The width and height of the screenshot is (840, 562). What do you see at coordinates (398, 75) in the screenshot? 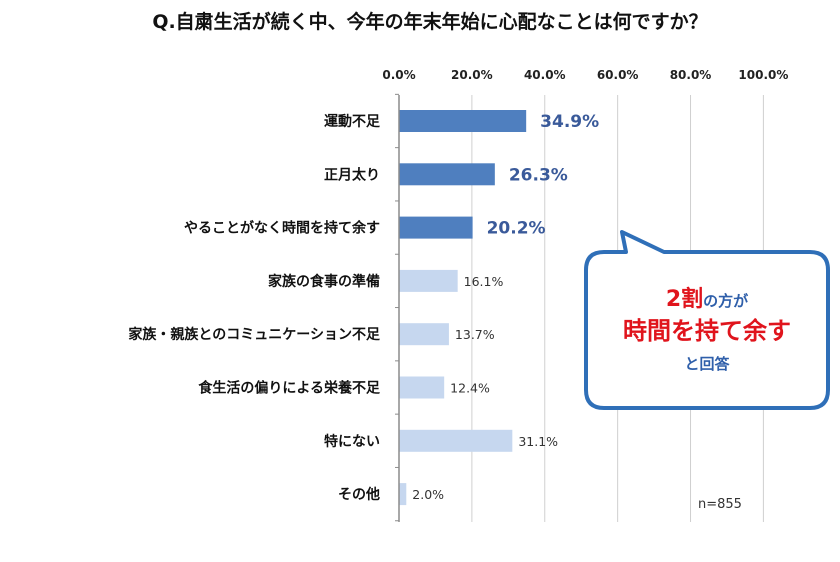
I see `x-tick-label: 0.0%` at bounding box center [398, 75].